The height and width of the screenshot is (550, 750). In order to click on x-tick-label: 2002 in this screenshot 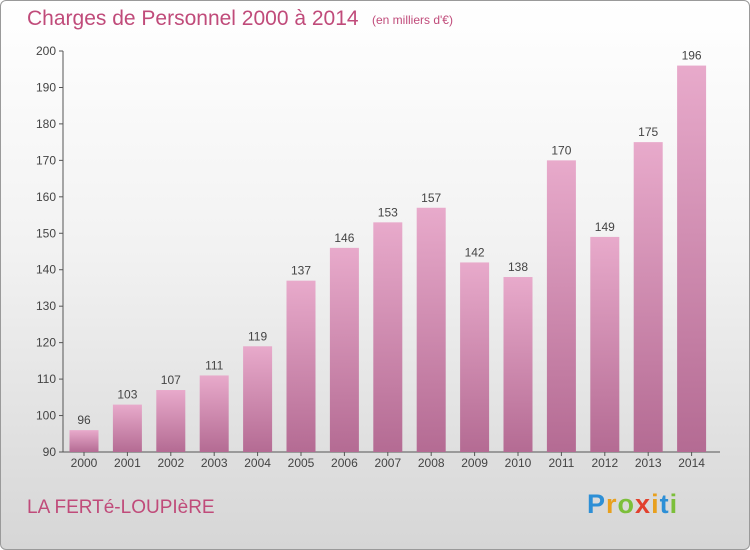, I will do `click(170, 463)`.